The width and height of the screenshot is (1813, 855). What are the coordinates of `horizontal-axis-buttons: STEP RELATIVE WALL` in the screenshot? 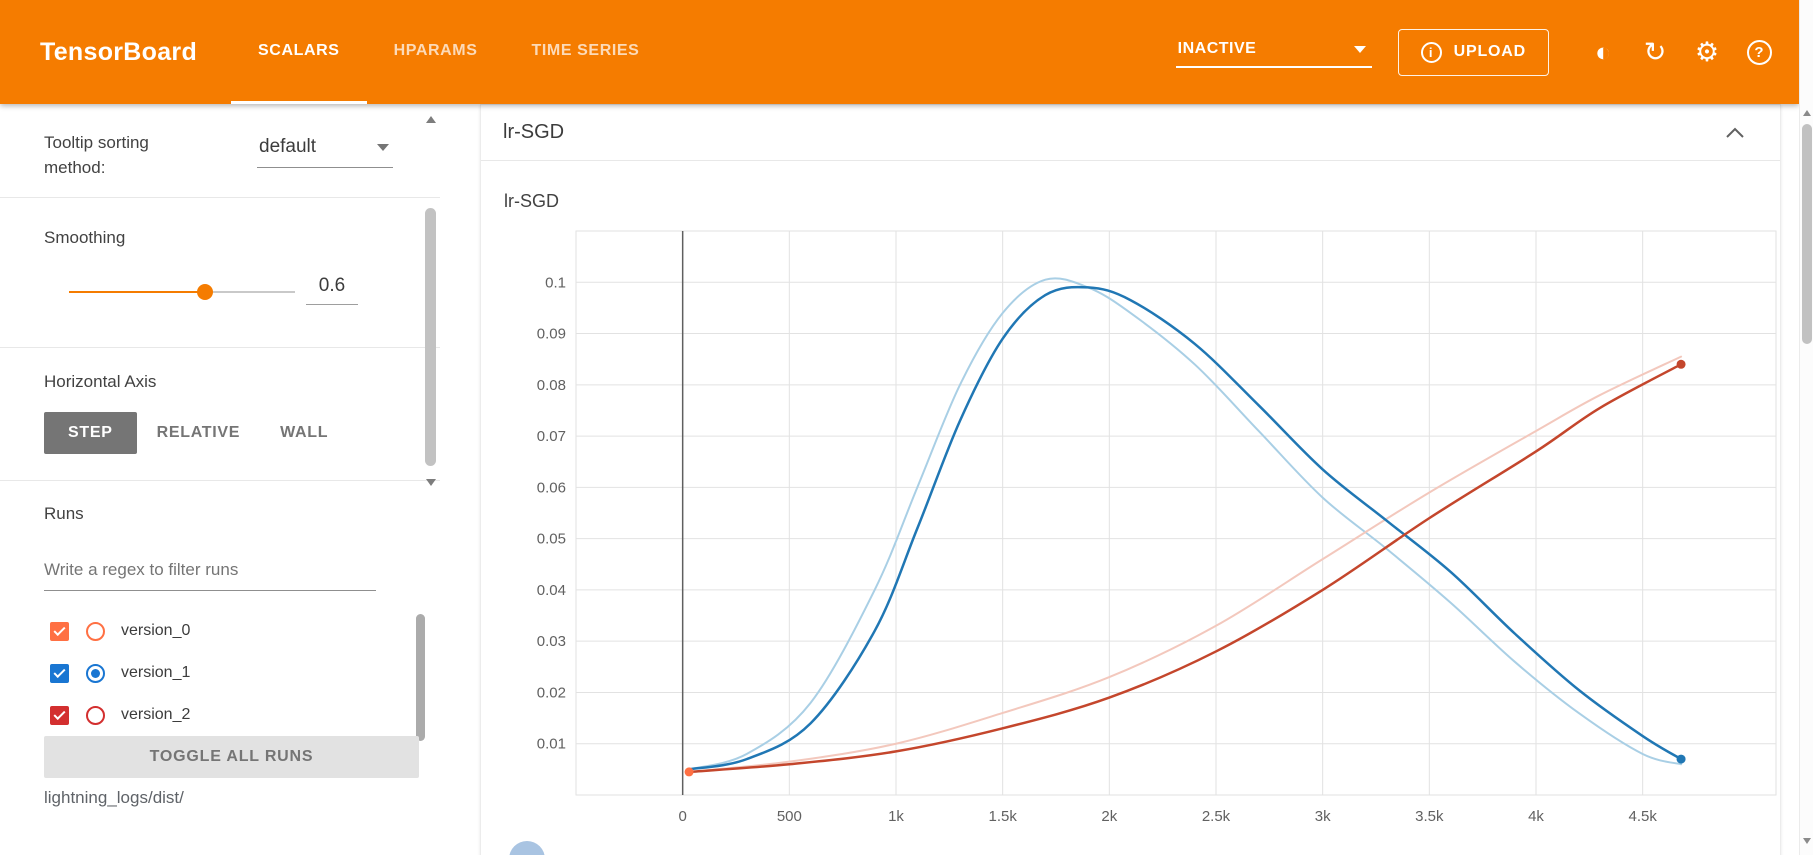 It's located at (196, 433).